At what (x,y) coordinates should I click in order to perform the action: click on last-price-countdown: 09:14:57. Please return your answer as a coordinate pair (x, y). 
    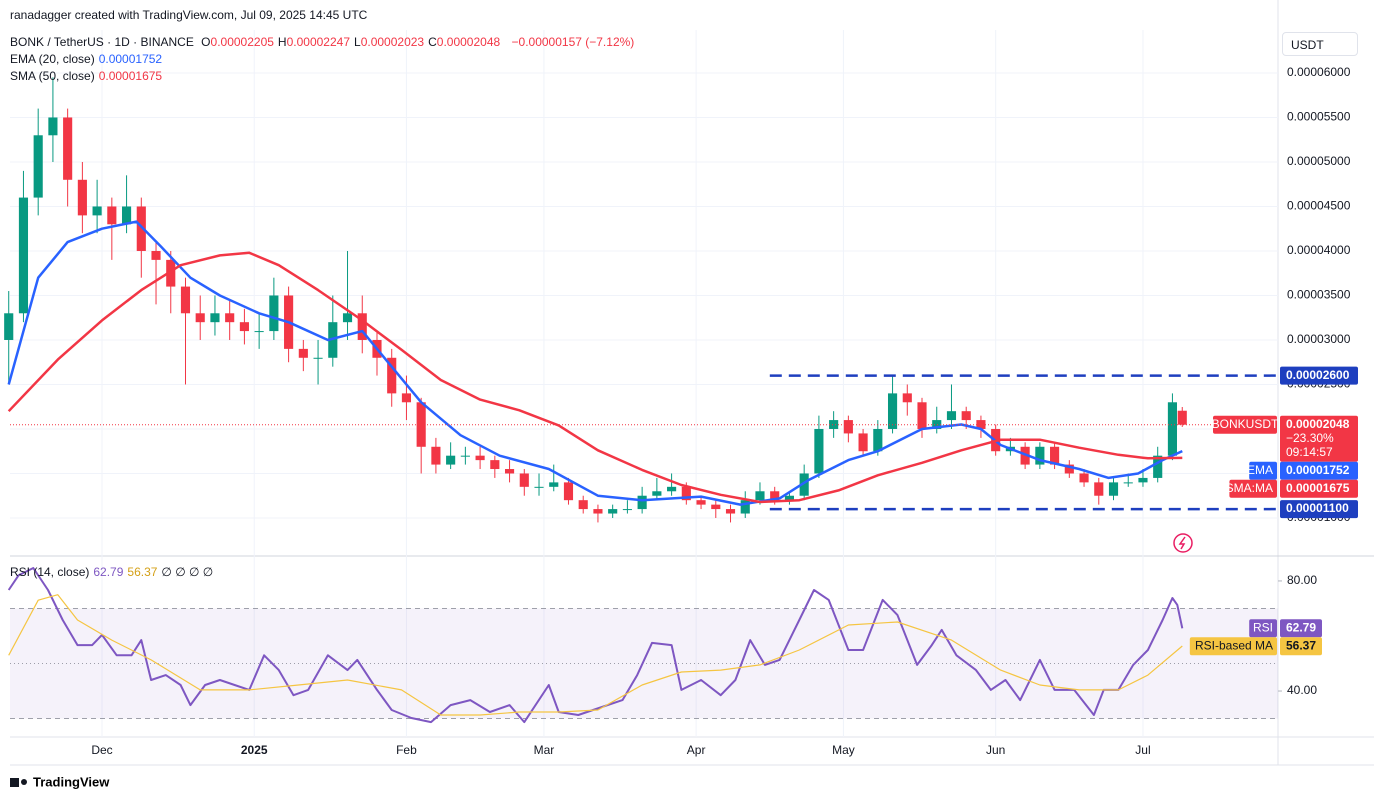
    Looking at the image, I should click on (1309, 452).